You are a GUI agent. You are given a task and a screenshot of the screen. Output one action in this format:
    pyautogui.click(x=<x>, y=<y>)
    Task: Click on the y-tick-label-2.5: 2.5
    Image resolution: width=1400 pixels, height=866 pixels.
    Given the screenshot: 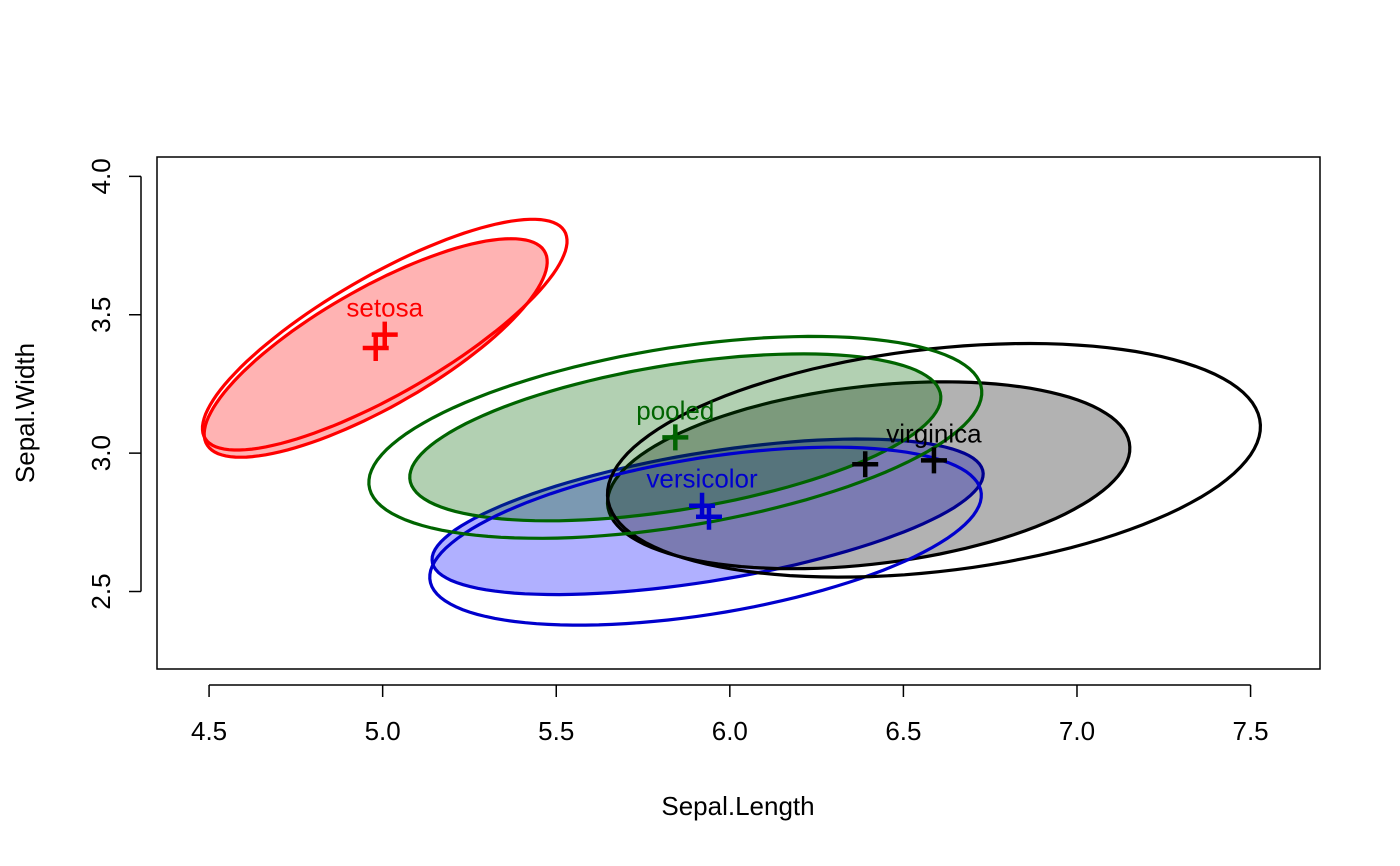 What is the action you would take?
    pyautogui.click(x=101, y=591)
    